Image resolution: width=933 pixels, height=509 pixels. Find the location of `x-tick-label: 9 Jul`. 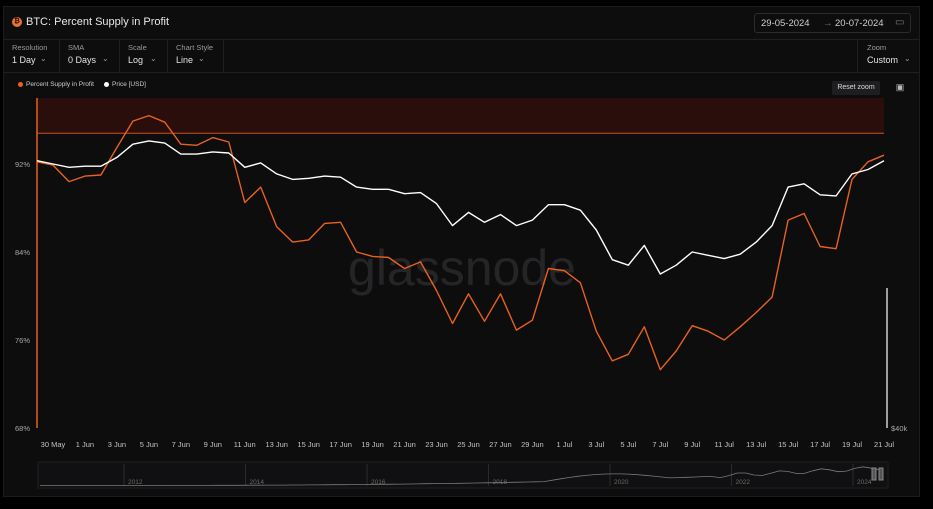

x-tick-label: 9 Jul is located at coordinates (692, 444).